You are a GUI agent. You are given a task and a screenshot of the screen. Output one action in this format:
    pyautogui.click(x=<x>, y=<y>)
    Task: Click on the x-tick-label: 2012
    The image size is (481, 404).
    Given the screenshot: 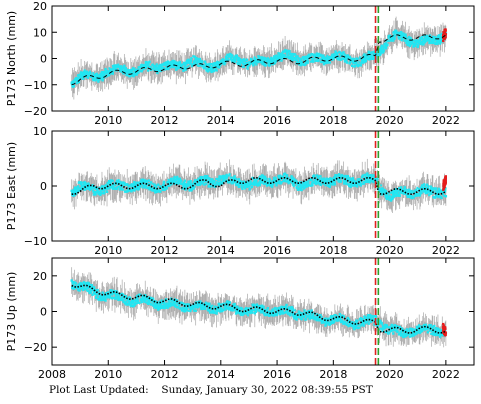 What is the action you would take?
    pyautogui.click(x=165, y=120)
    